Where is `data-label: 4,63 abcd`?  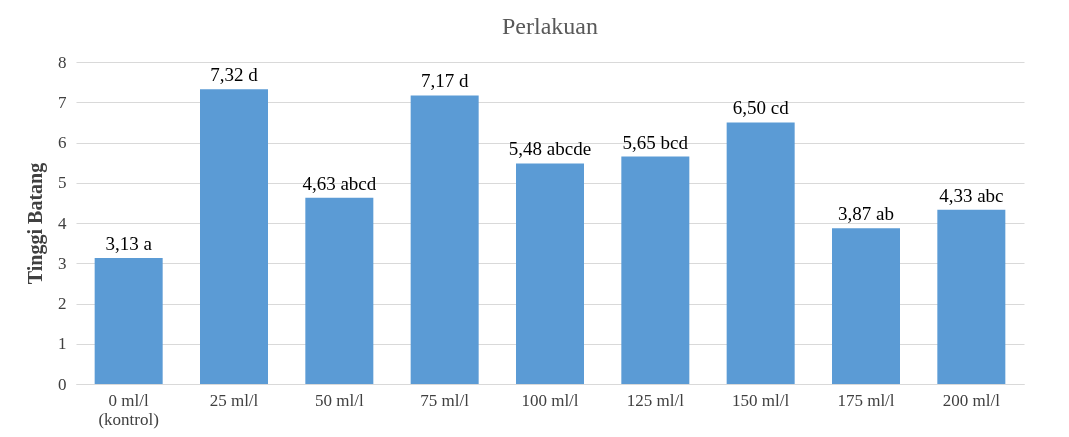 data-label: 4,63 abcd is located at coordinates (339, 183).